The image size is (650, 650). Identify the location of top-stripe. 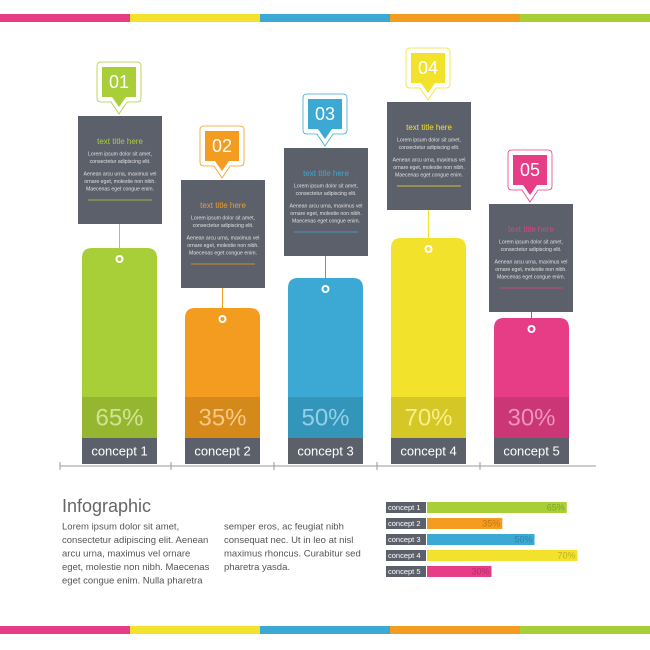
(325, 18).